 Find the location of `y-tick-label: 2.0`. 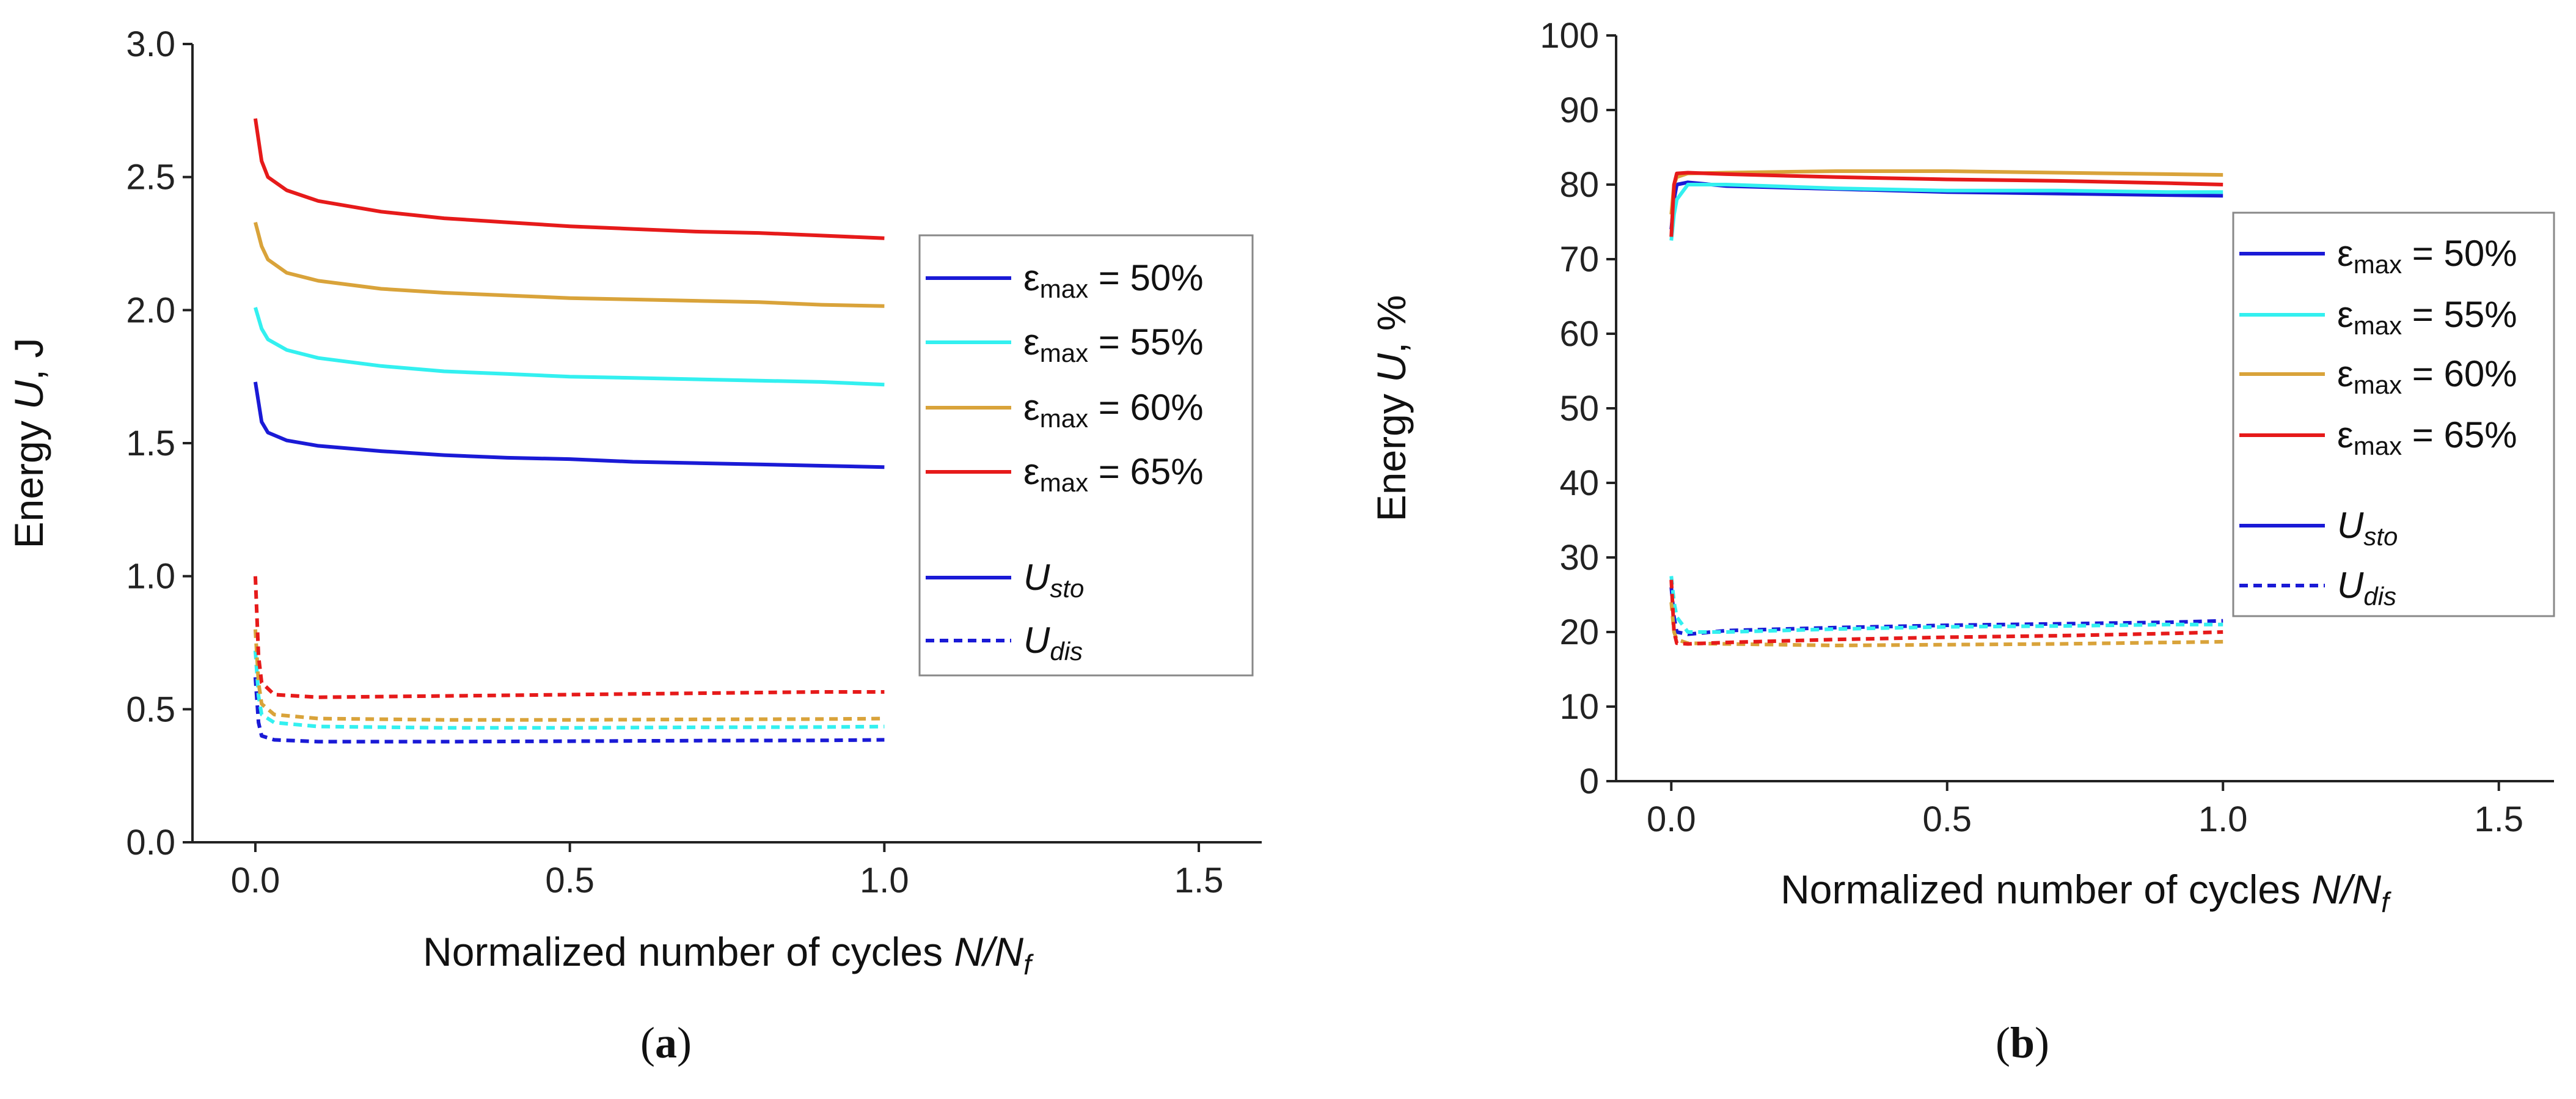

y-tick-label: 2.0 is located at coordinates (150, 310).